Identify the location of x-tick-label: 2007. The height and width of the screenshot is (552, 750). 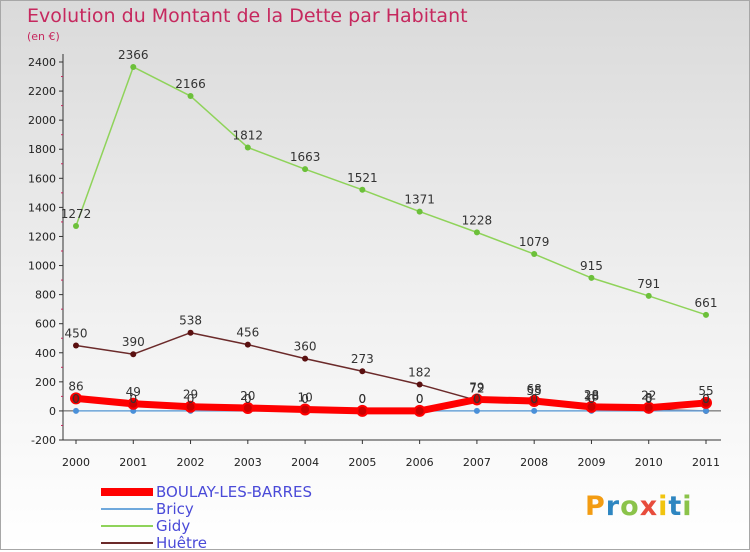
(477, 462).